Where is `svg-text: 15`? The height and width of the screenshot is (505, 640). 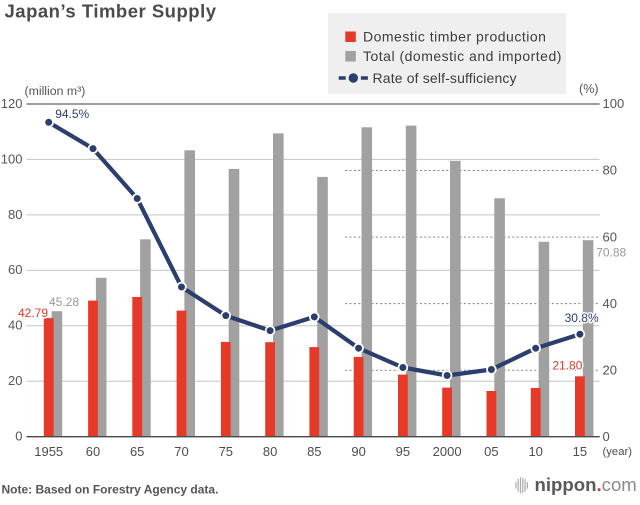 svg-text: 15 is located at coordinates (580, 451).